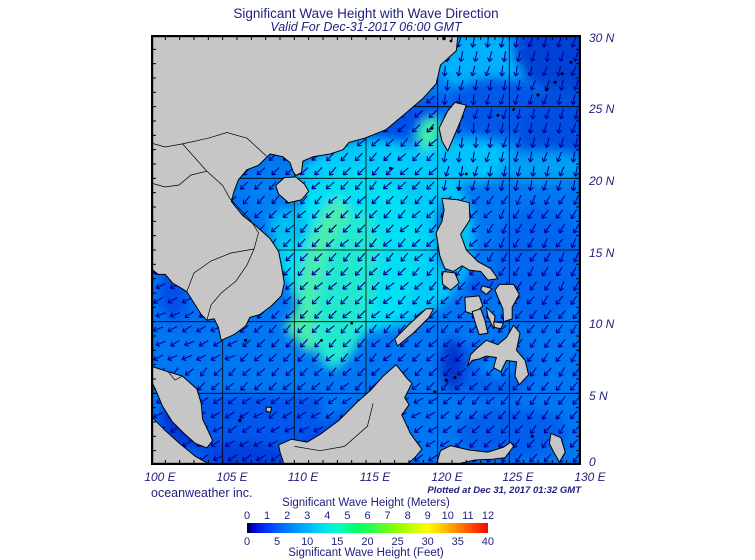 Image resolution: width=755 pixels, height=560 pixels. What do you see at coordinates (387, 516) in the screenshot?
I see `meters-tick: 7` at bounding box center [387, 516].